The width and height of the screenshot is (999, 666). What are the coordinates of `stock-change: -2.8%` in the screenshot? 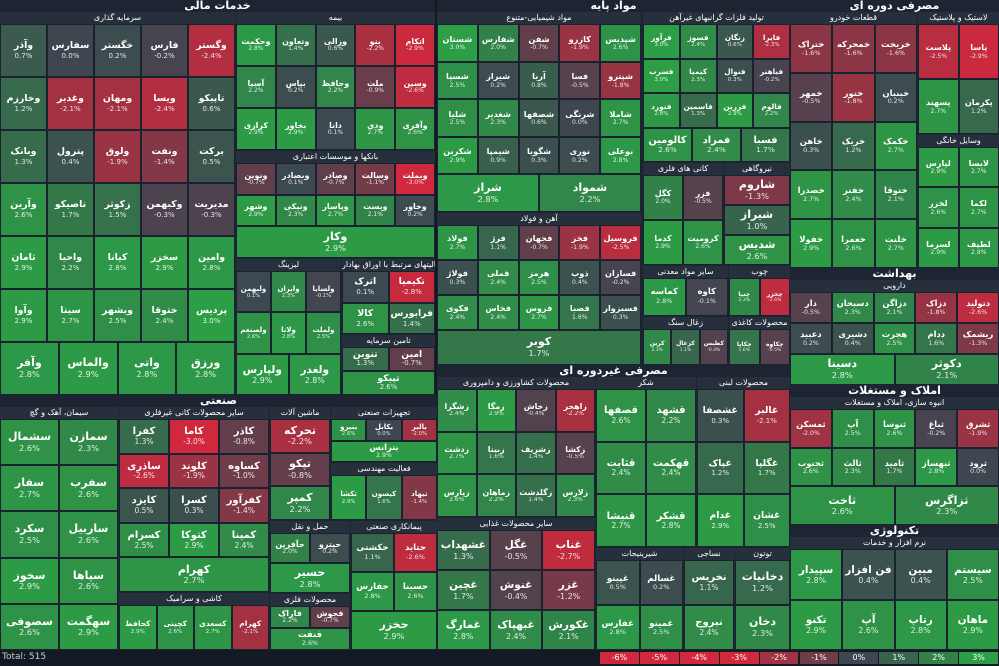 It's located at (411, 292).